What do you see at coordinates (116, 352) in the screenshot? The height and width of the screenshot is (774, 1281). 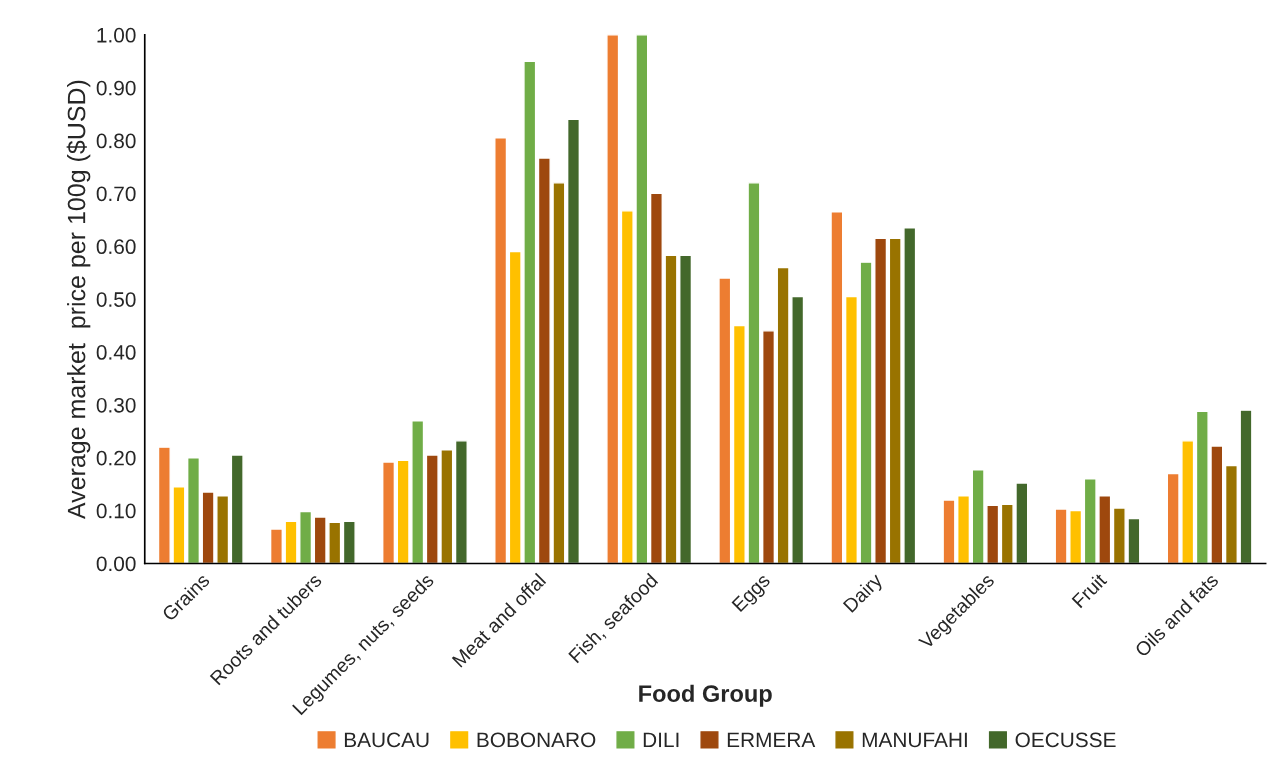 I see `y-tick-label: 0.40` at bounding box center [116, 352].